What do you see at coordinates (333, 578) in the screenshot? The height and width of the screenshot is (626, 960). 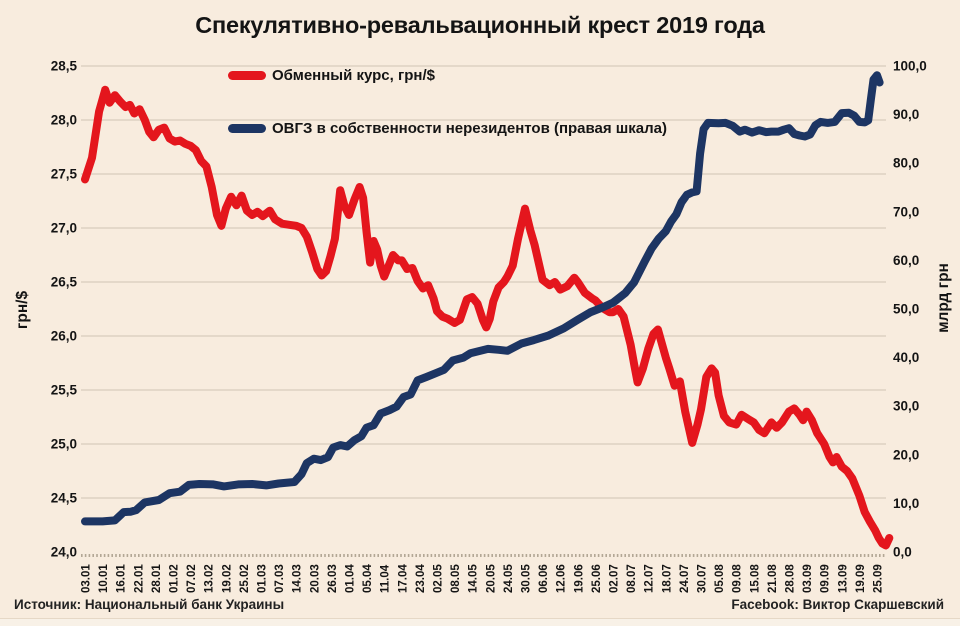 I see `x-tick-label: 26.03` at bounding box center [333, 578].